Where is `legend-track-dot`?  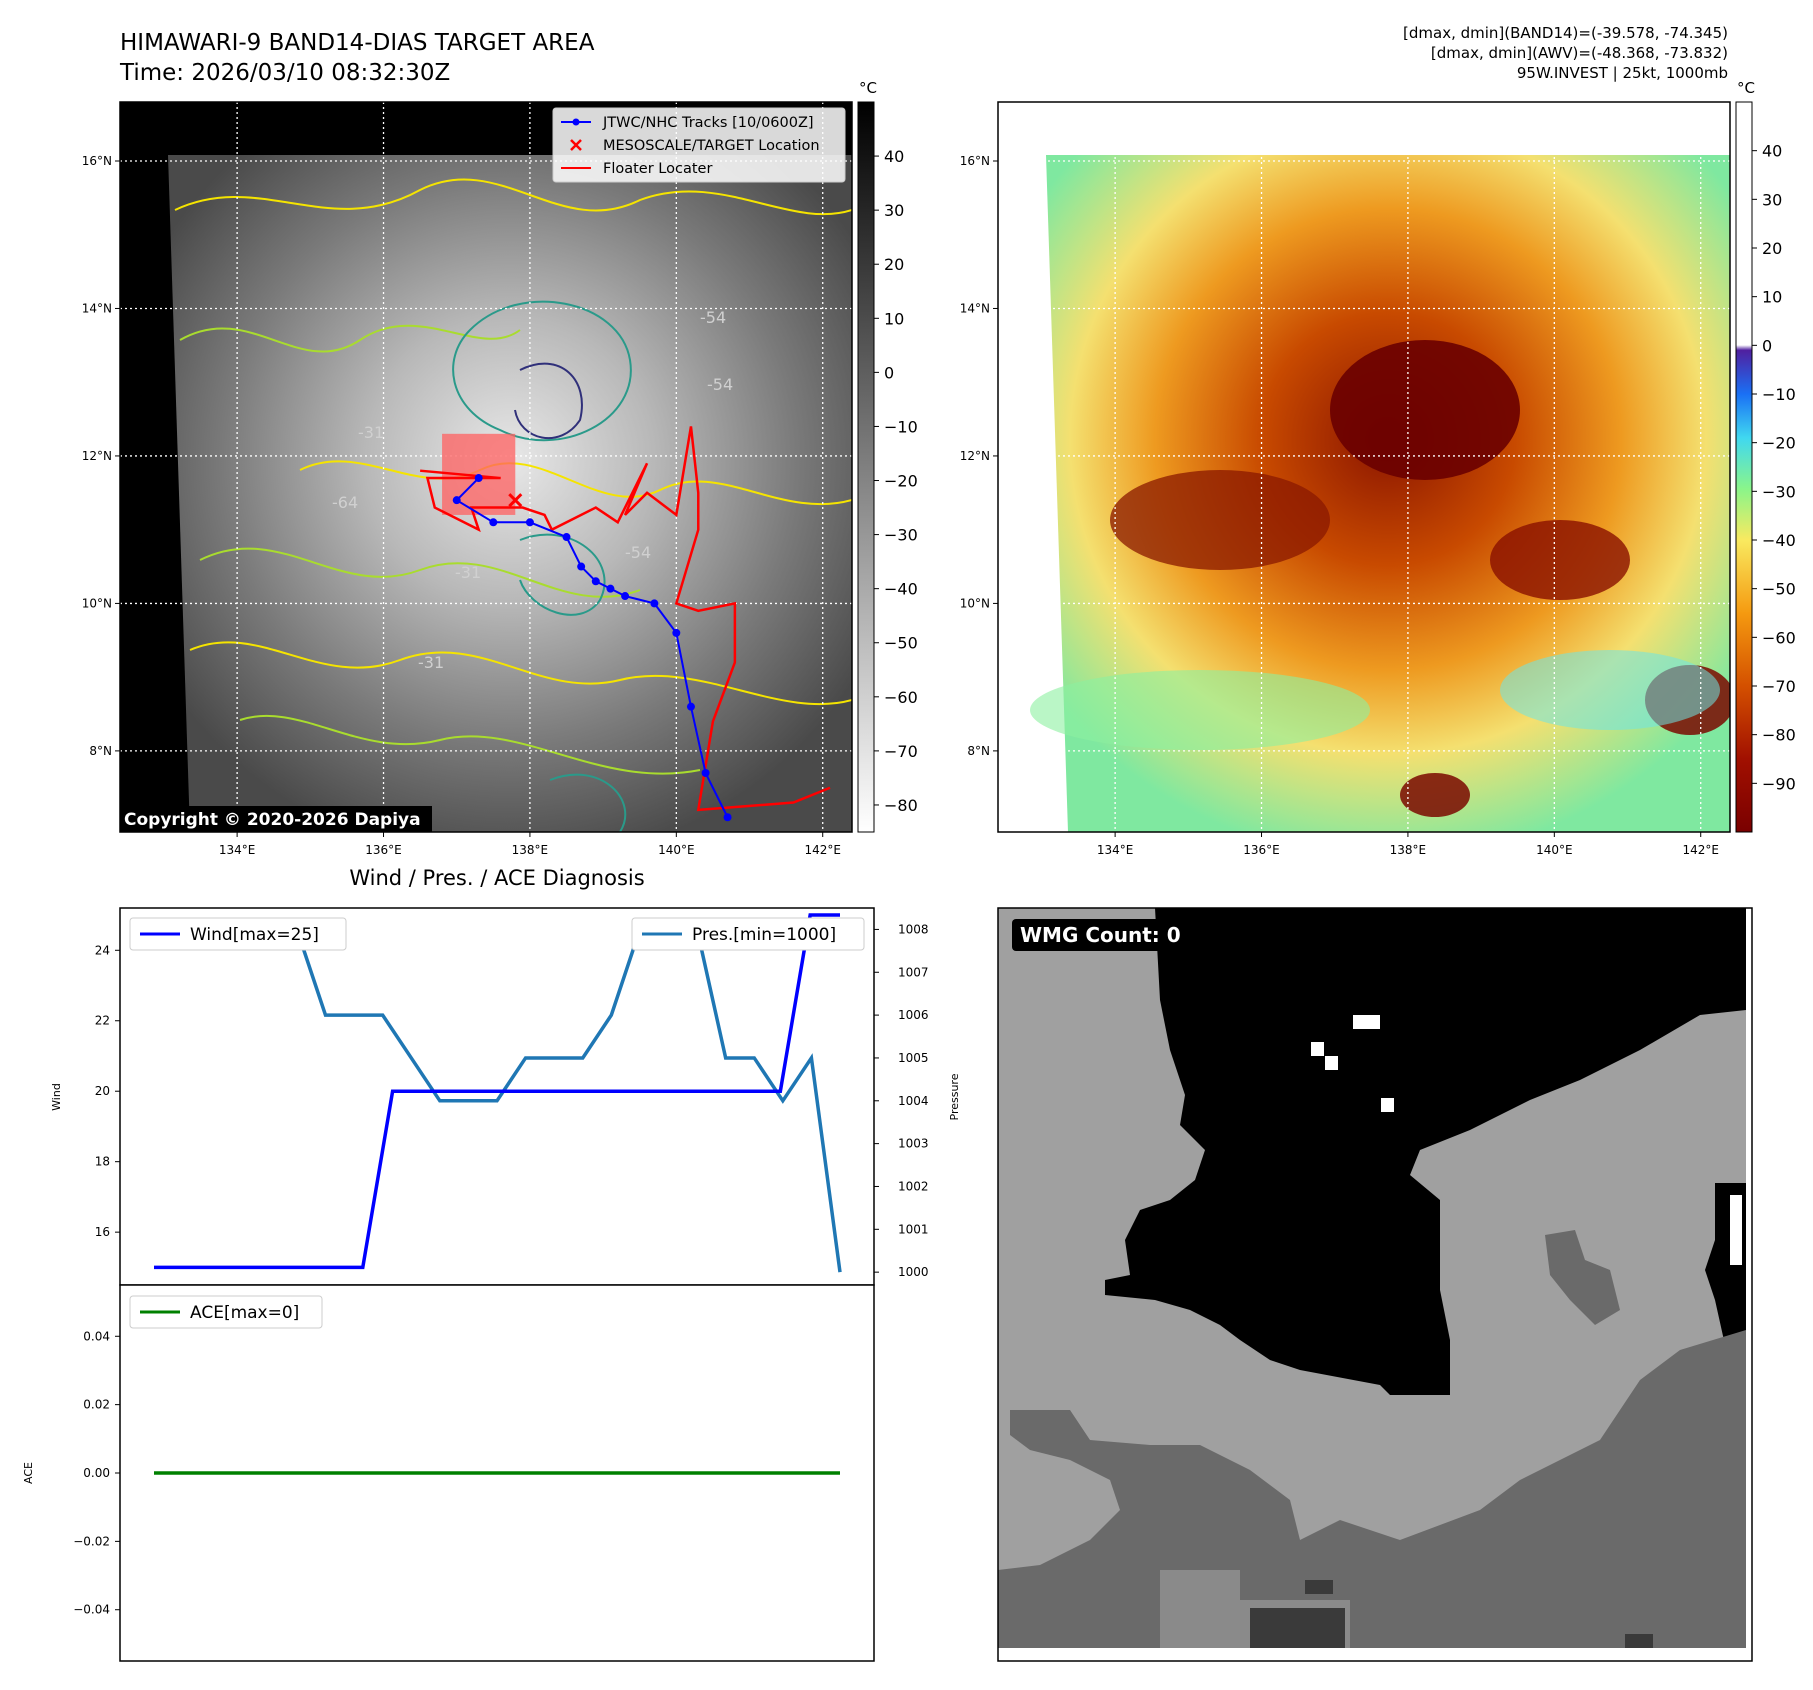 legend-track-dot is located at coordinates (576, 122).